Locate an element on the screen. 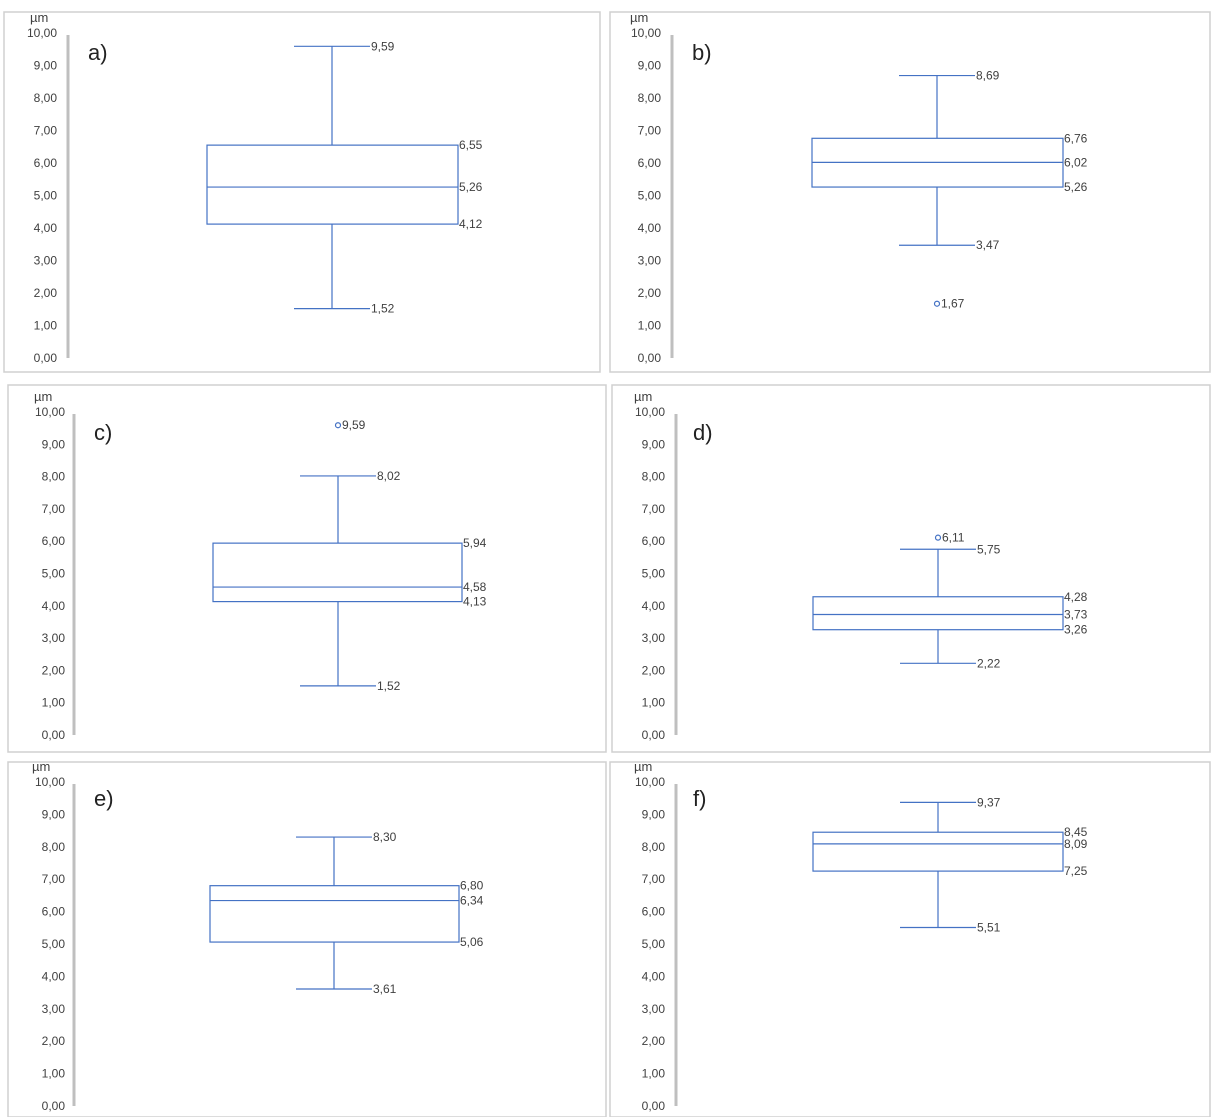 The width and height of the screenshot is (1212, 1117). max-value-label: 8,69 is located at coordinates (988, 76).